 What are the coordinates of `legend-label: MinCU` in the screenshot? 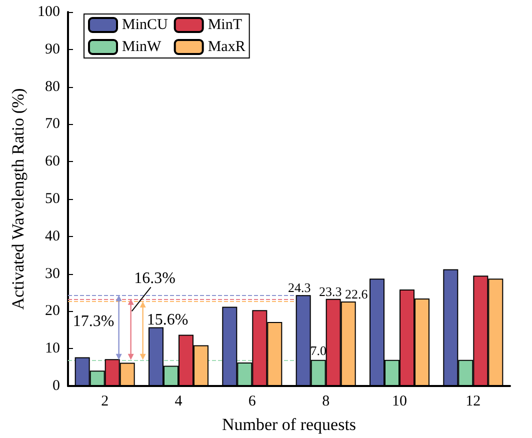 It's located at (145, 25).